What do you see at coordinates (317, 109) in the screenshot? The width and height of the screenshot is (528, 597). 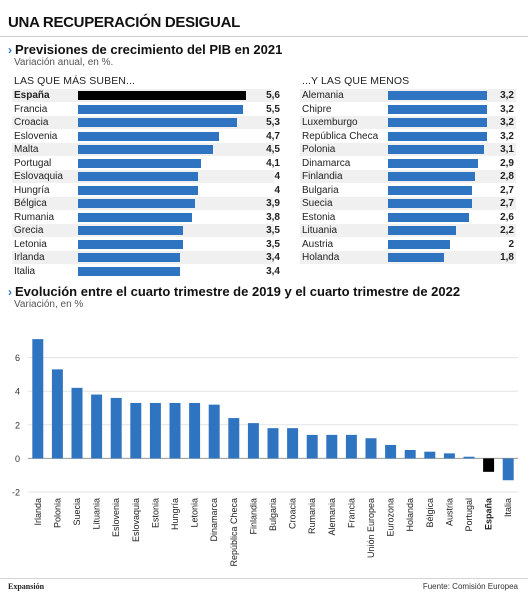 I see `bar-label: Chipre` at bounding box center [317, 109].